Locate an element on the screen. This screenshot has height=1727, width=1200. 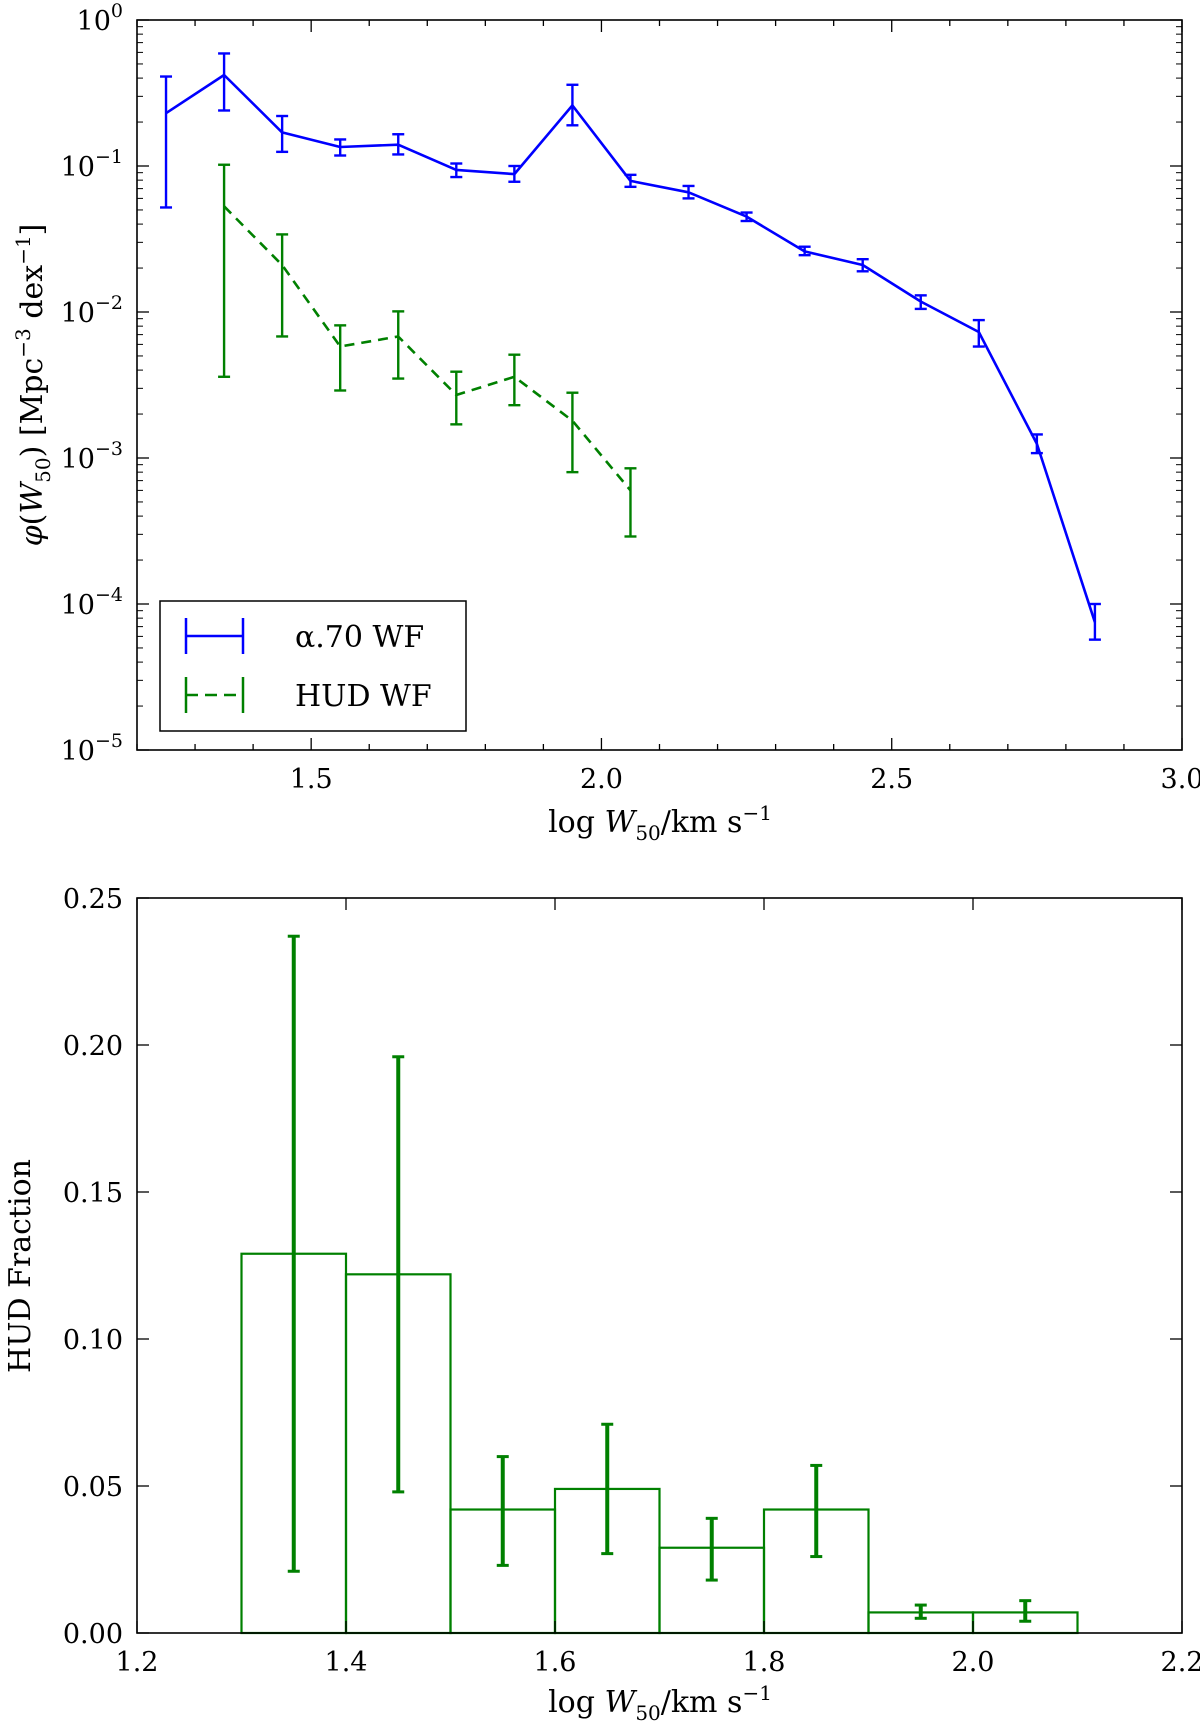
top-y-tick-label: 10⁻⁴ is located at coordinates (92, 602).